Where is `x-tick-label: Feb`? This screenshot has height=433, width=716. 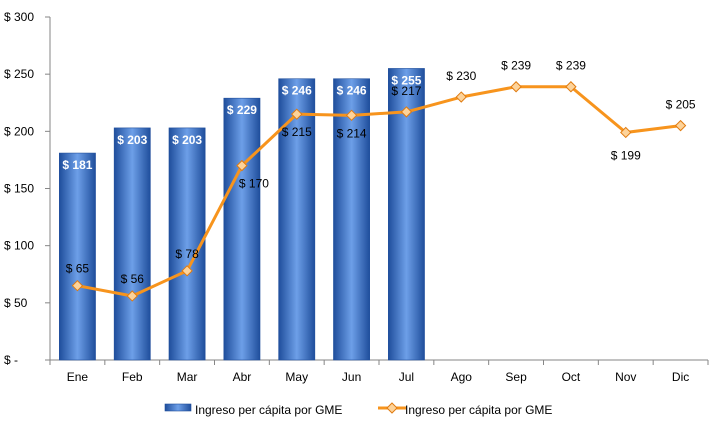
x-tick-label: Feb is located at coordinates (132, 377).